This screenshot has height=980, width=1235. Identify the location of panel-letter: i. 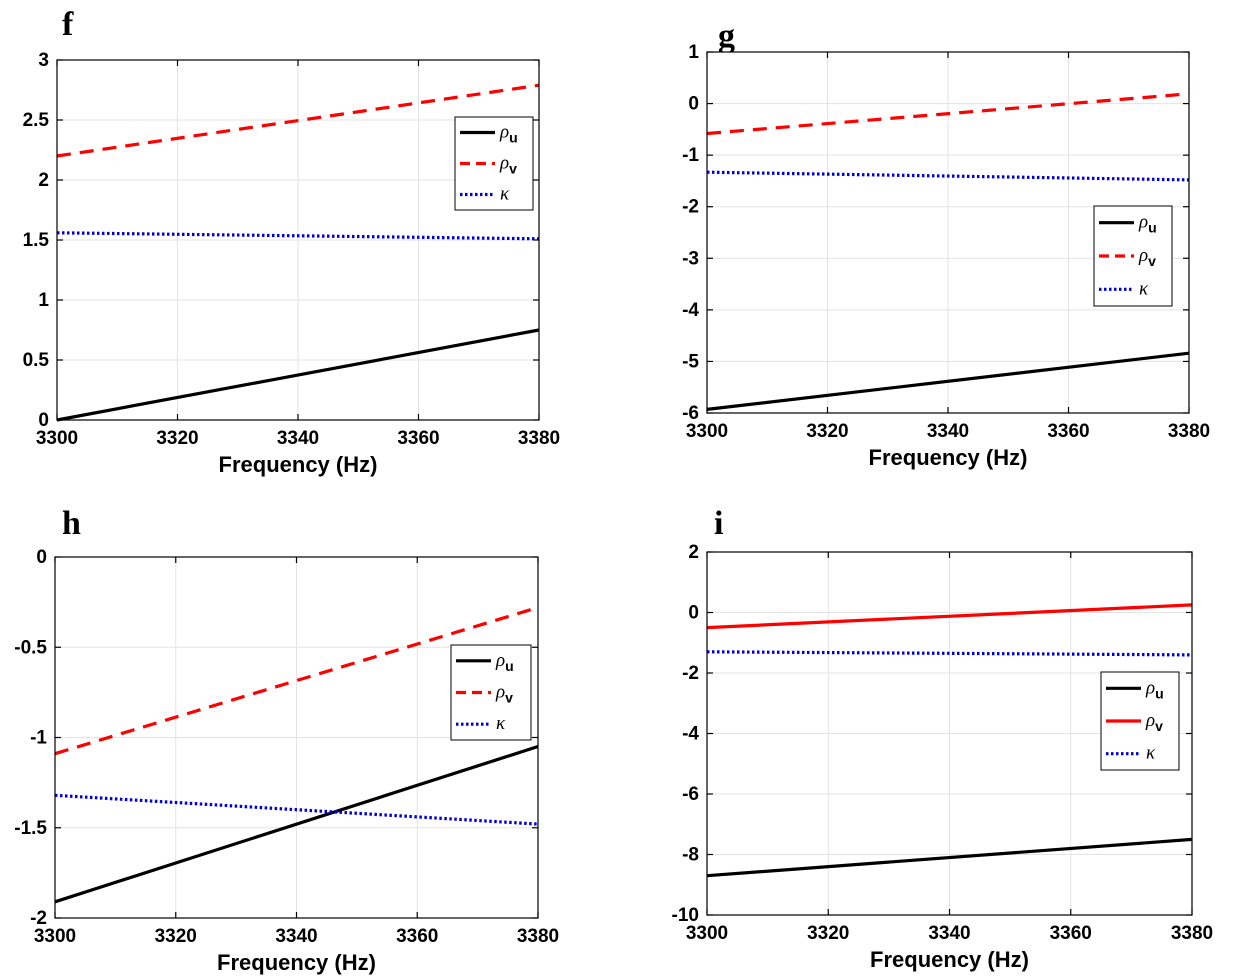
(719, 523).